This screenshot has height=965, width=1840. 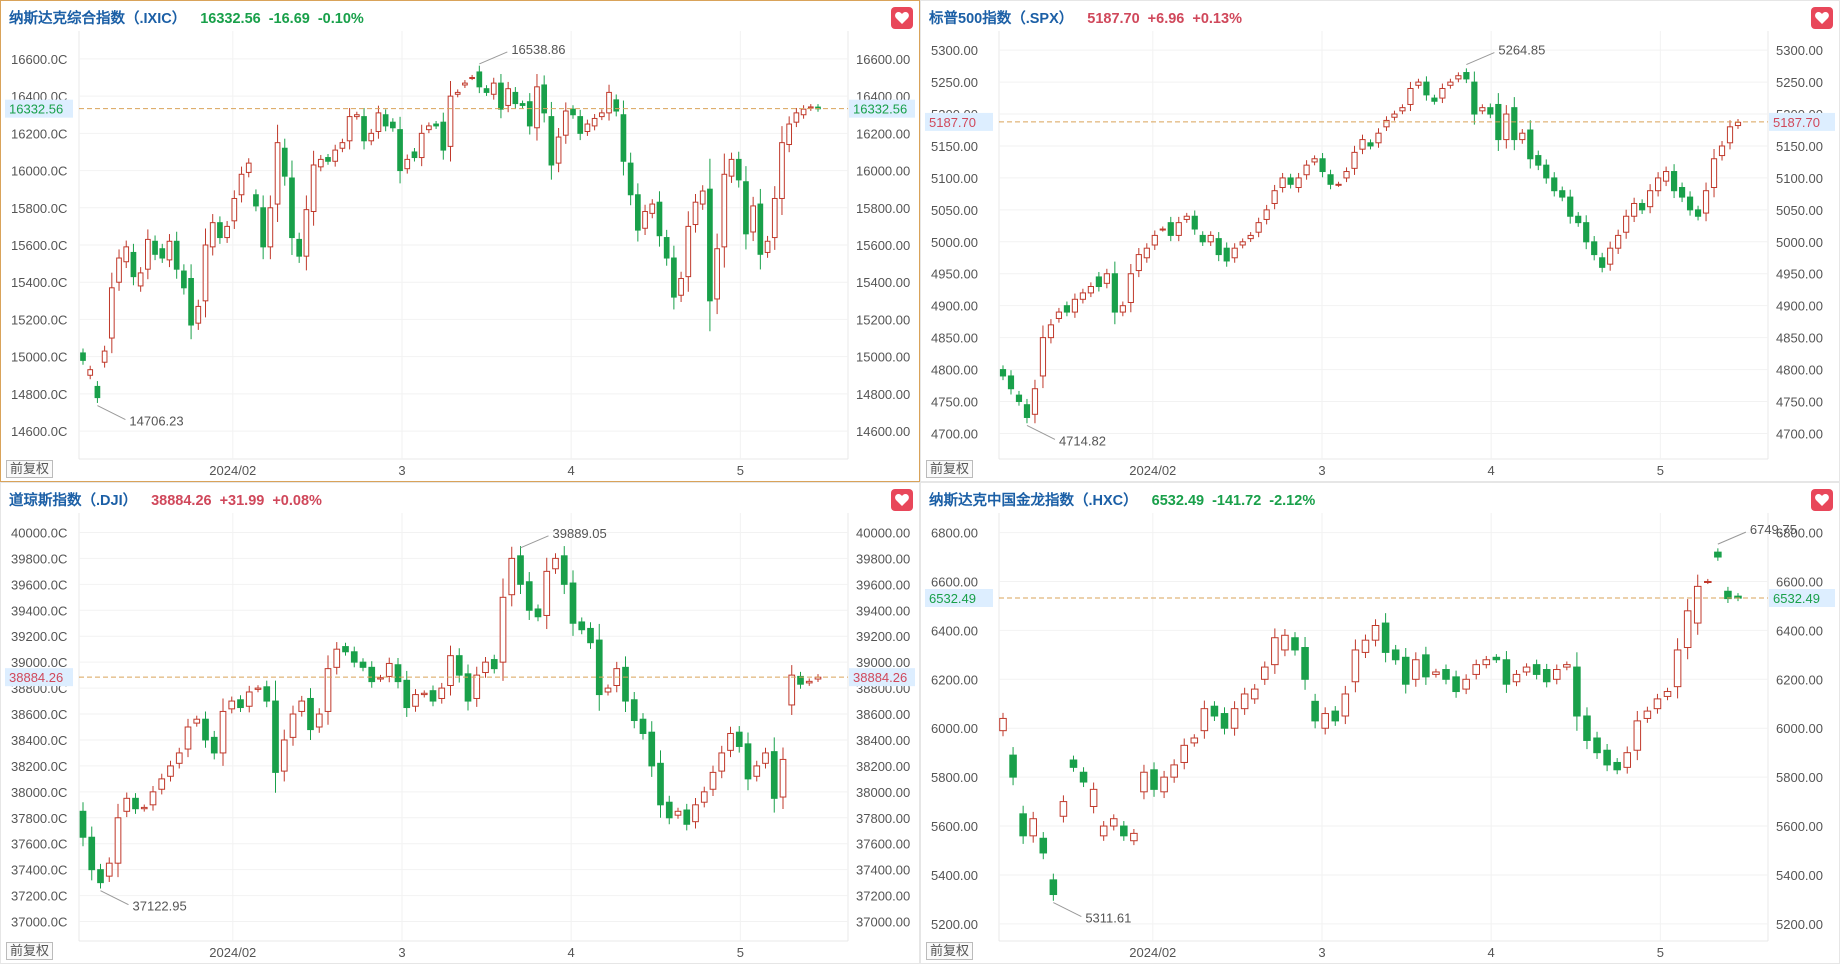 What do you see at coordinates (883, 870) in the screenshot?
I see `y-tick-label-right: 37400.00` at bounding box center [883, 870].